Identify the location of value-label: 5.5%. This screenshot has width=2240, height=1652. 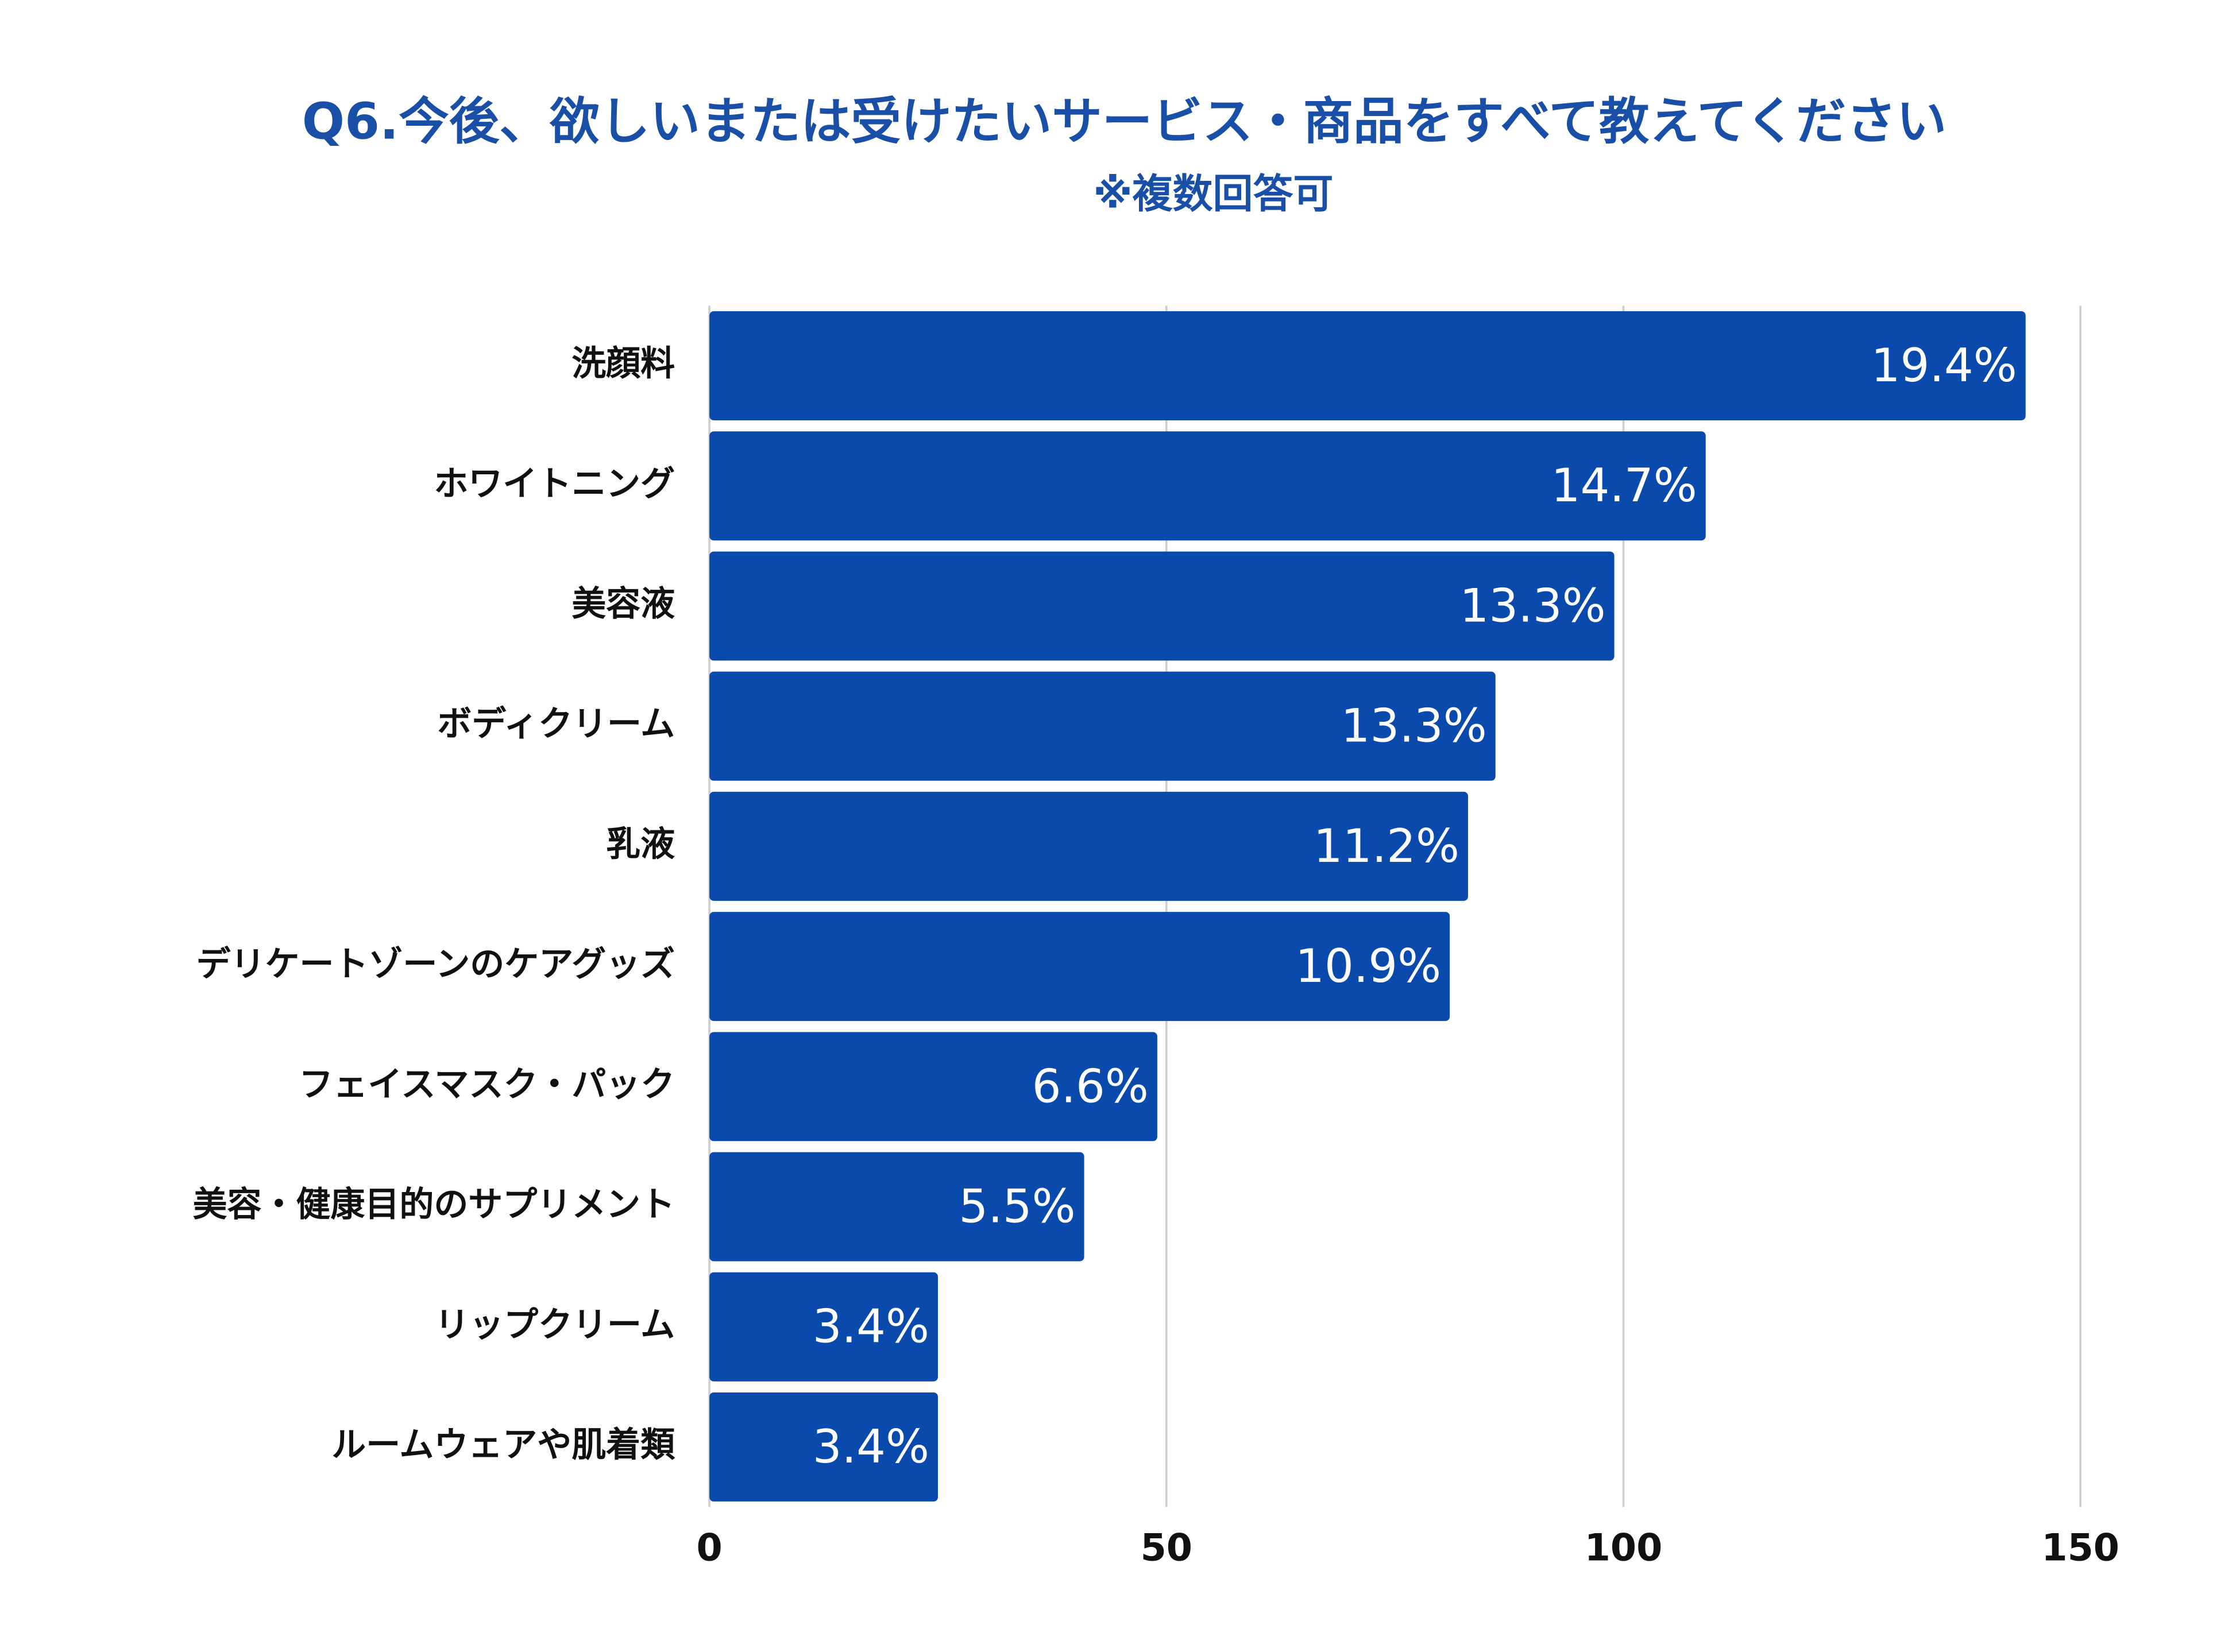
(1017, 1206).